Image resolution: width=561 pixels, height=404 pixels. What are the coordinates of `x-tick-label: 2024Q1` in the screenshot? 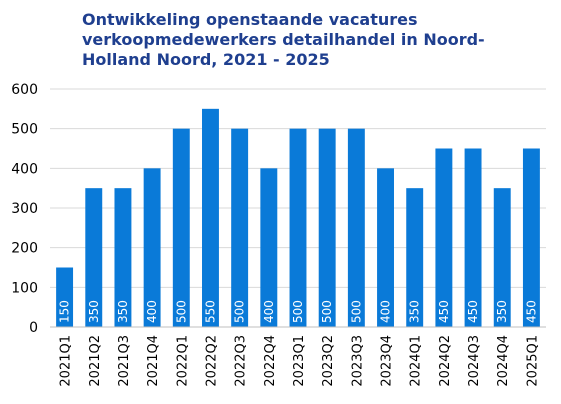 It's located at (416, 361).